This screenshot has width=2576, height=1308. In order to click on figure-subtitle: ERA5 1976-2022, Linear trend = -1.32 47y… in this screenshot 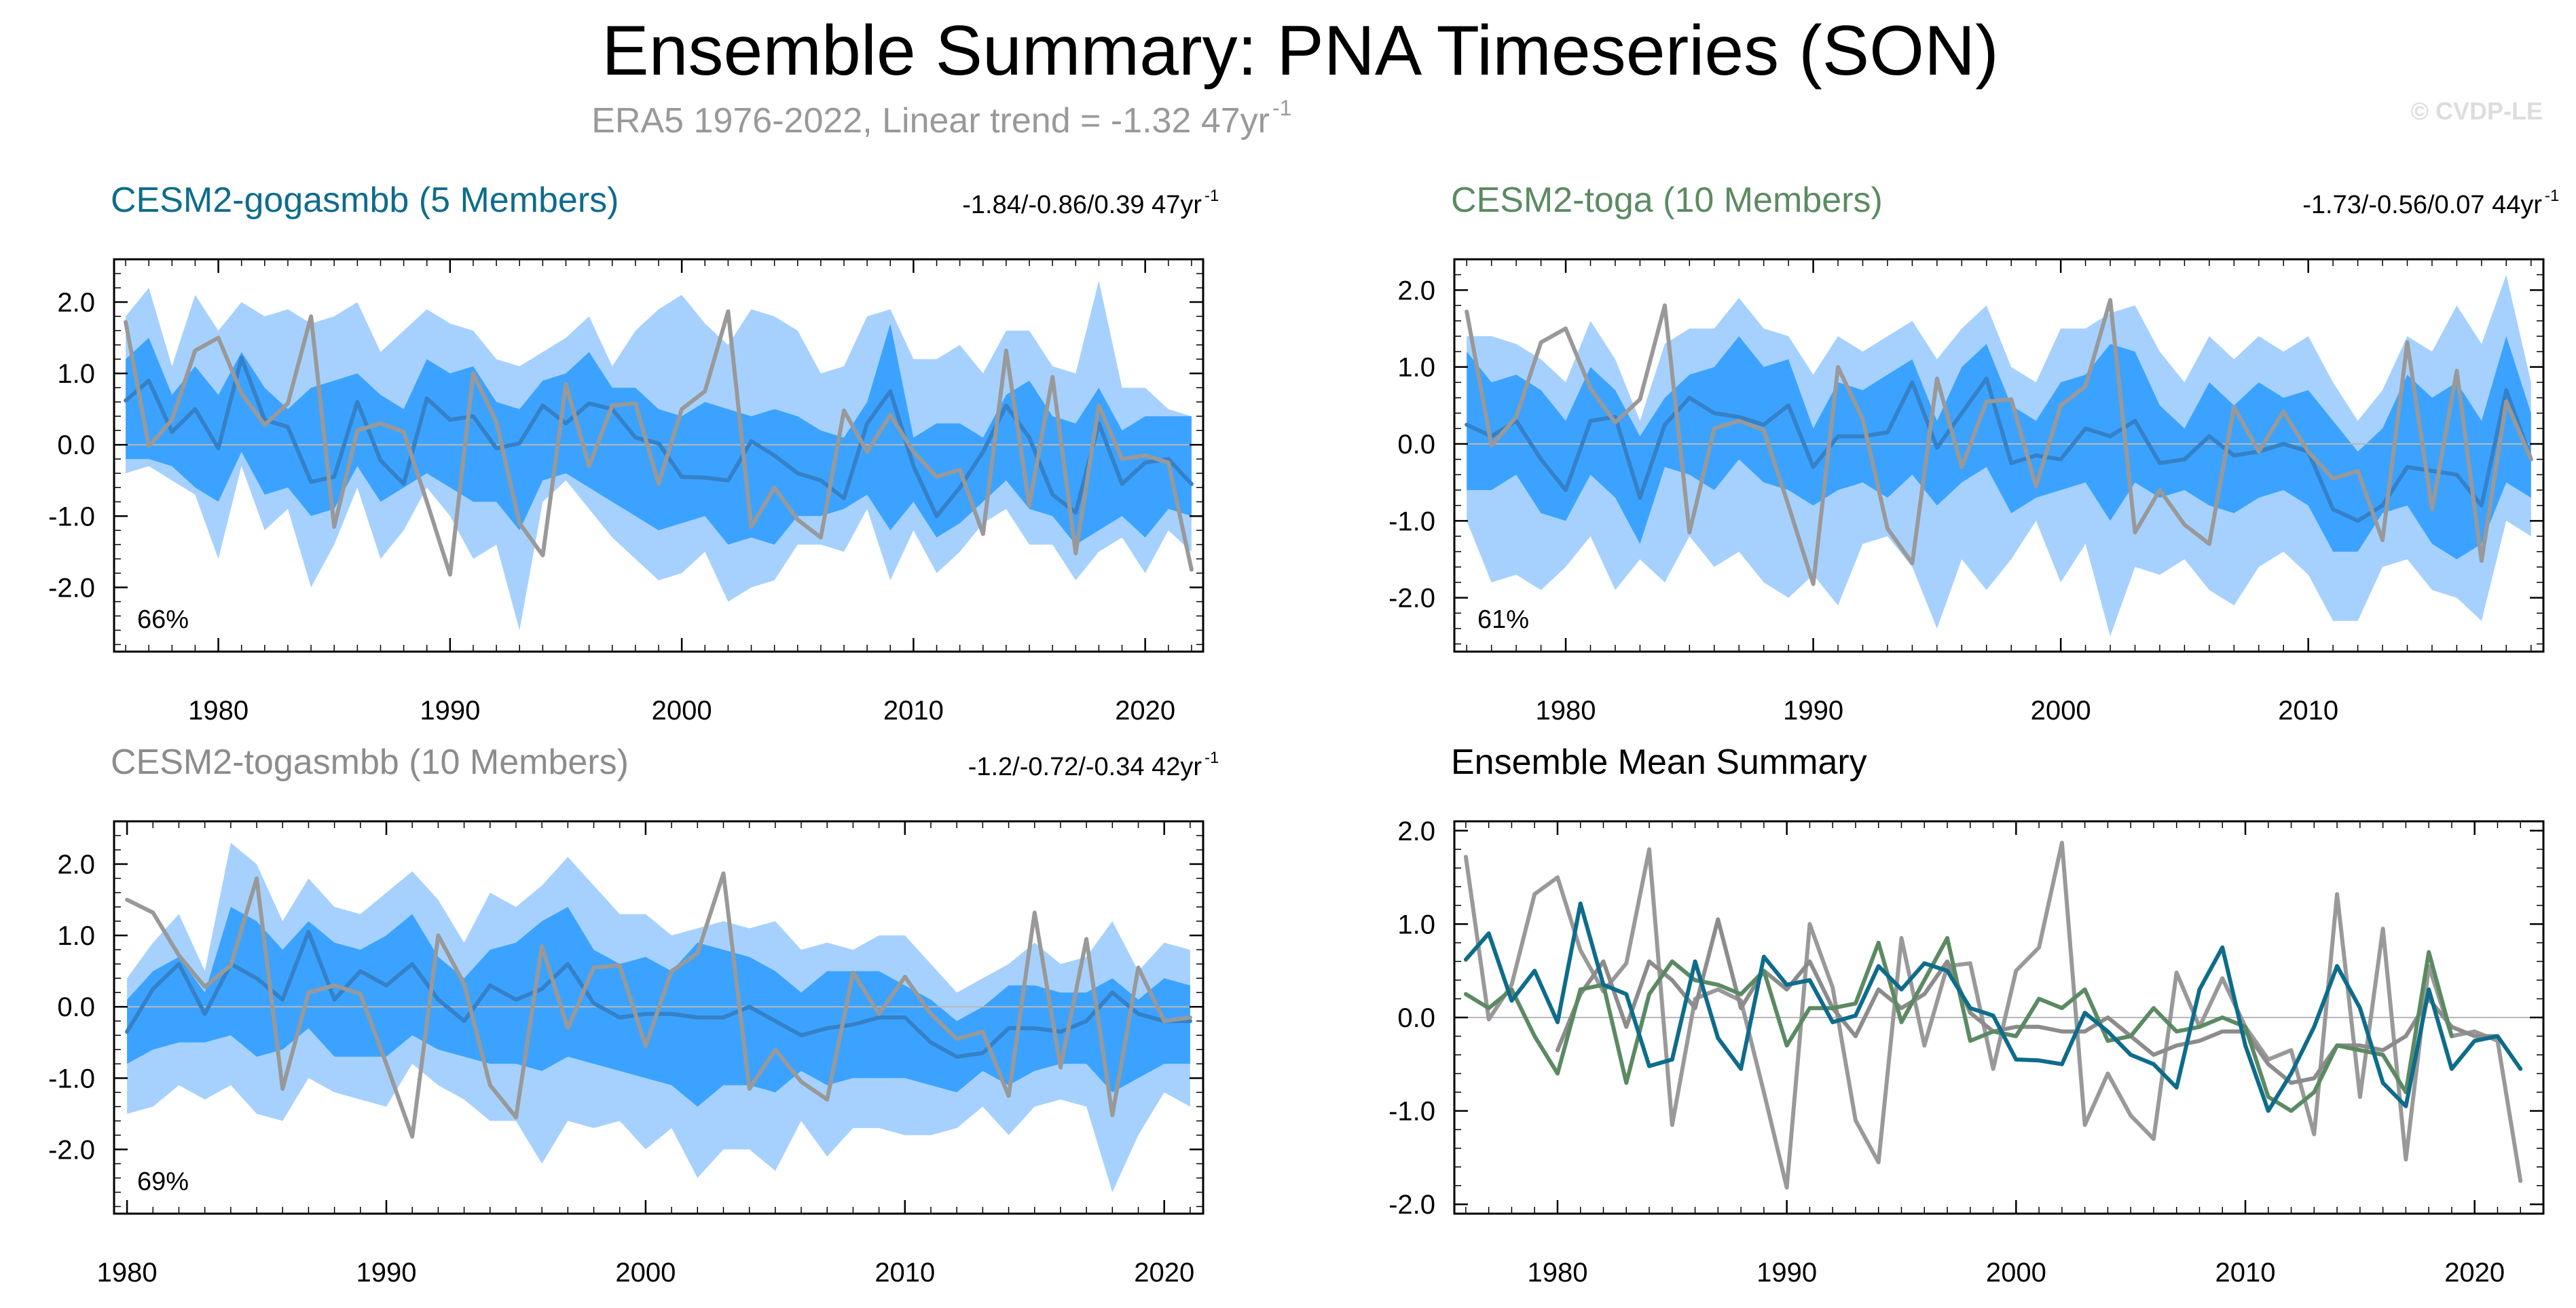, I will do `click(930, 121)`.